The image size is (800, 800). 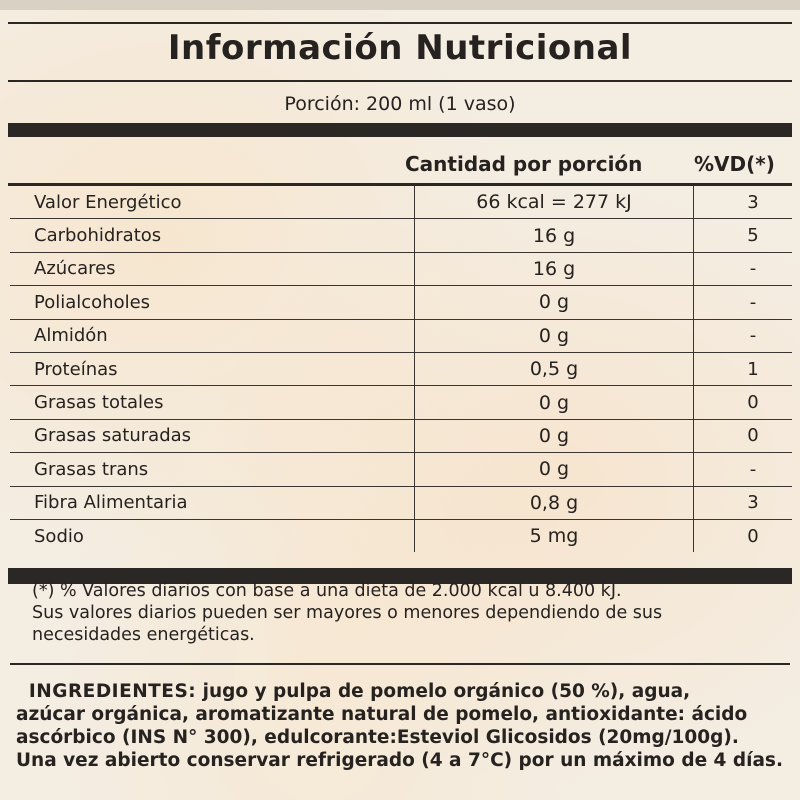 I want to click on nutrient-name: Grasas trans, so click(x=212, y=469).